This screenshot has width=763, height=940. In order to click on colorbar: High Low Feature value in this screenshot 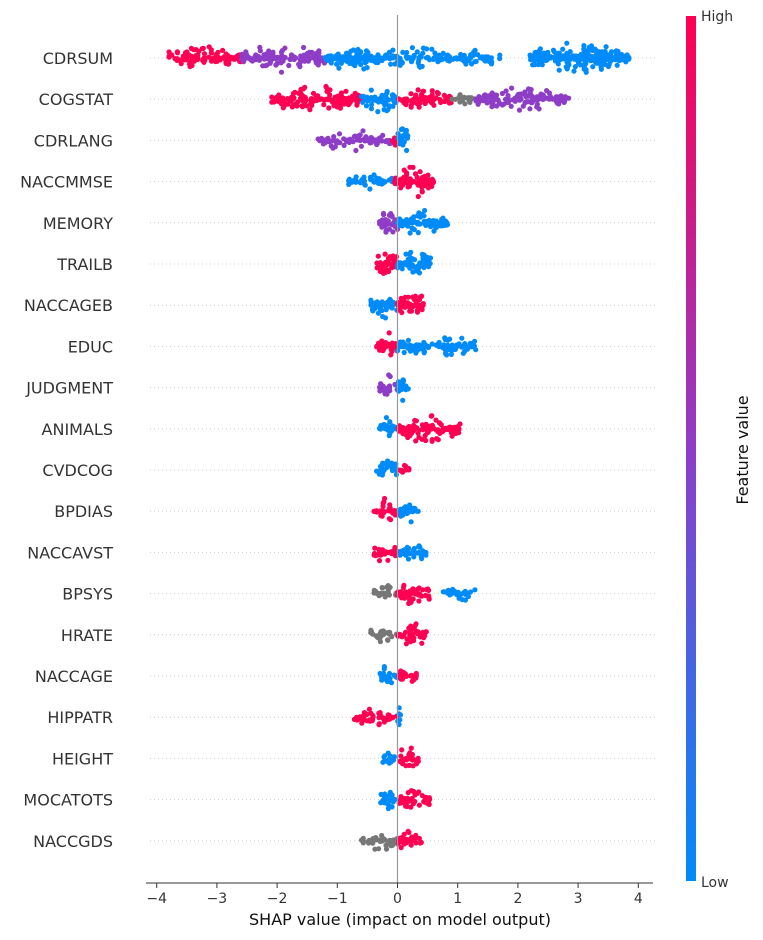, I will do `click(719, 450)`.